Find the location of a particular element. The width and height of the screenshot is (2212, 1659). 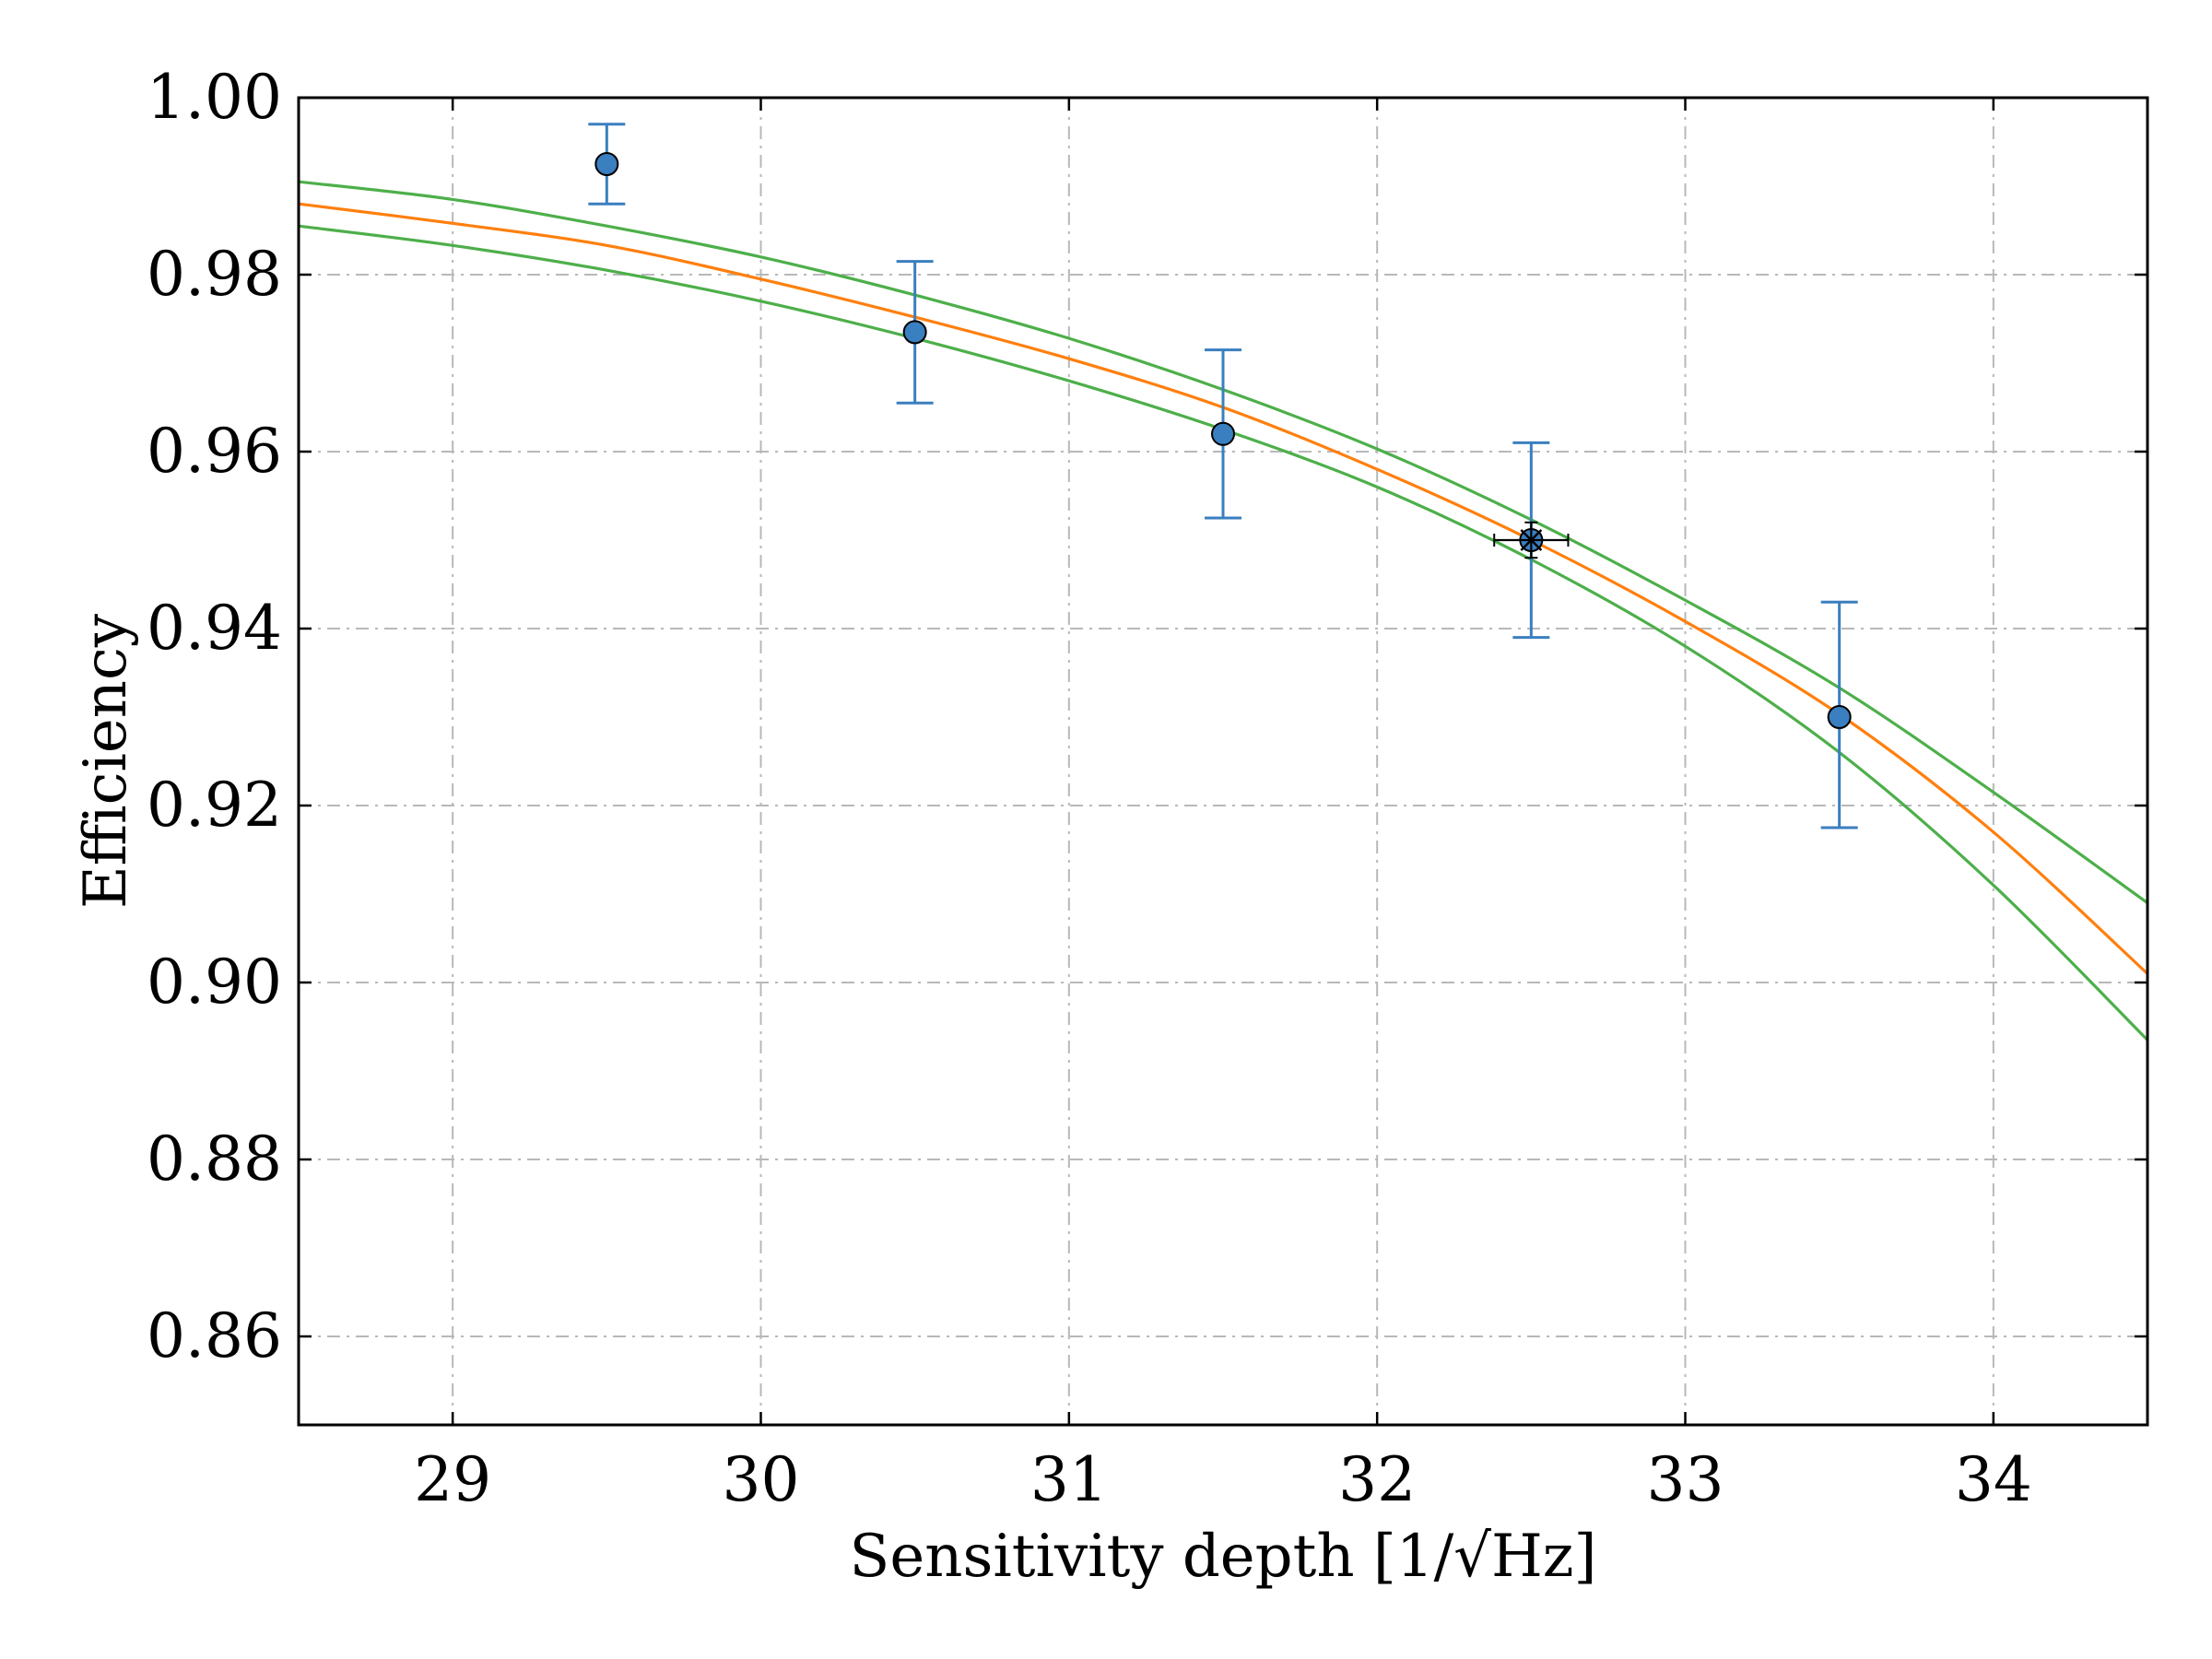

y-axis-title: Efficiency is located at coordinates (106, 761).